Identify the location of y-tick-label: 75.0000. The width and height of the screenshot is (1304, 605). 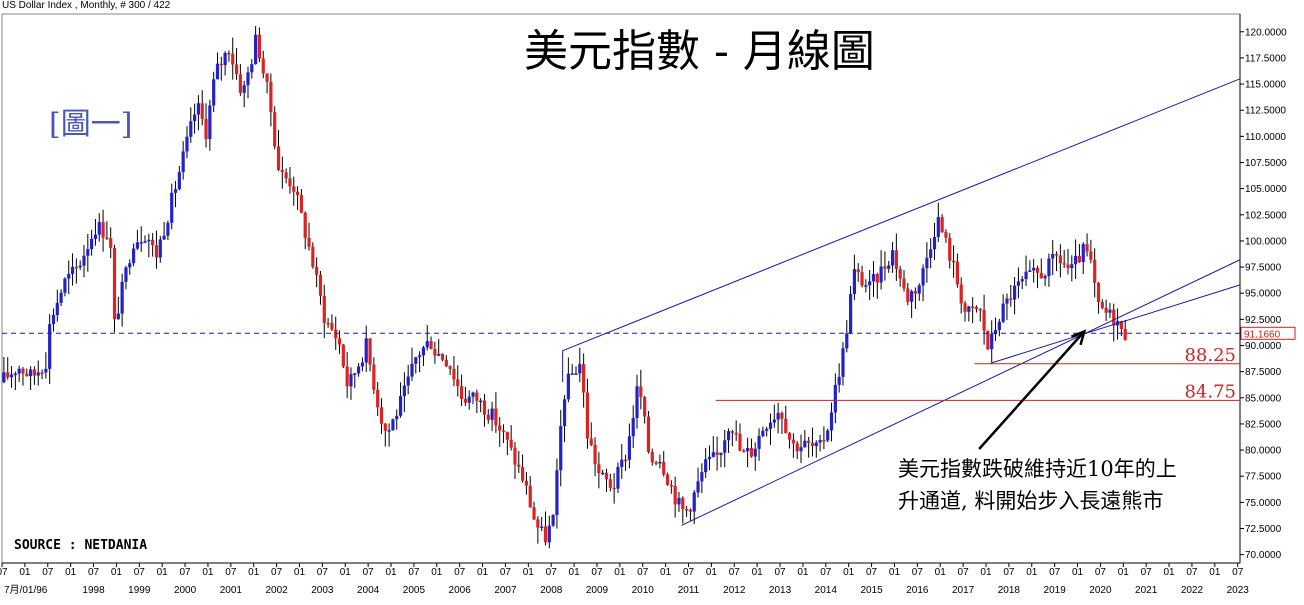
(1263, 503).